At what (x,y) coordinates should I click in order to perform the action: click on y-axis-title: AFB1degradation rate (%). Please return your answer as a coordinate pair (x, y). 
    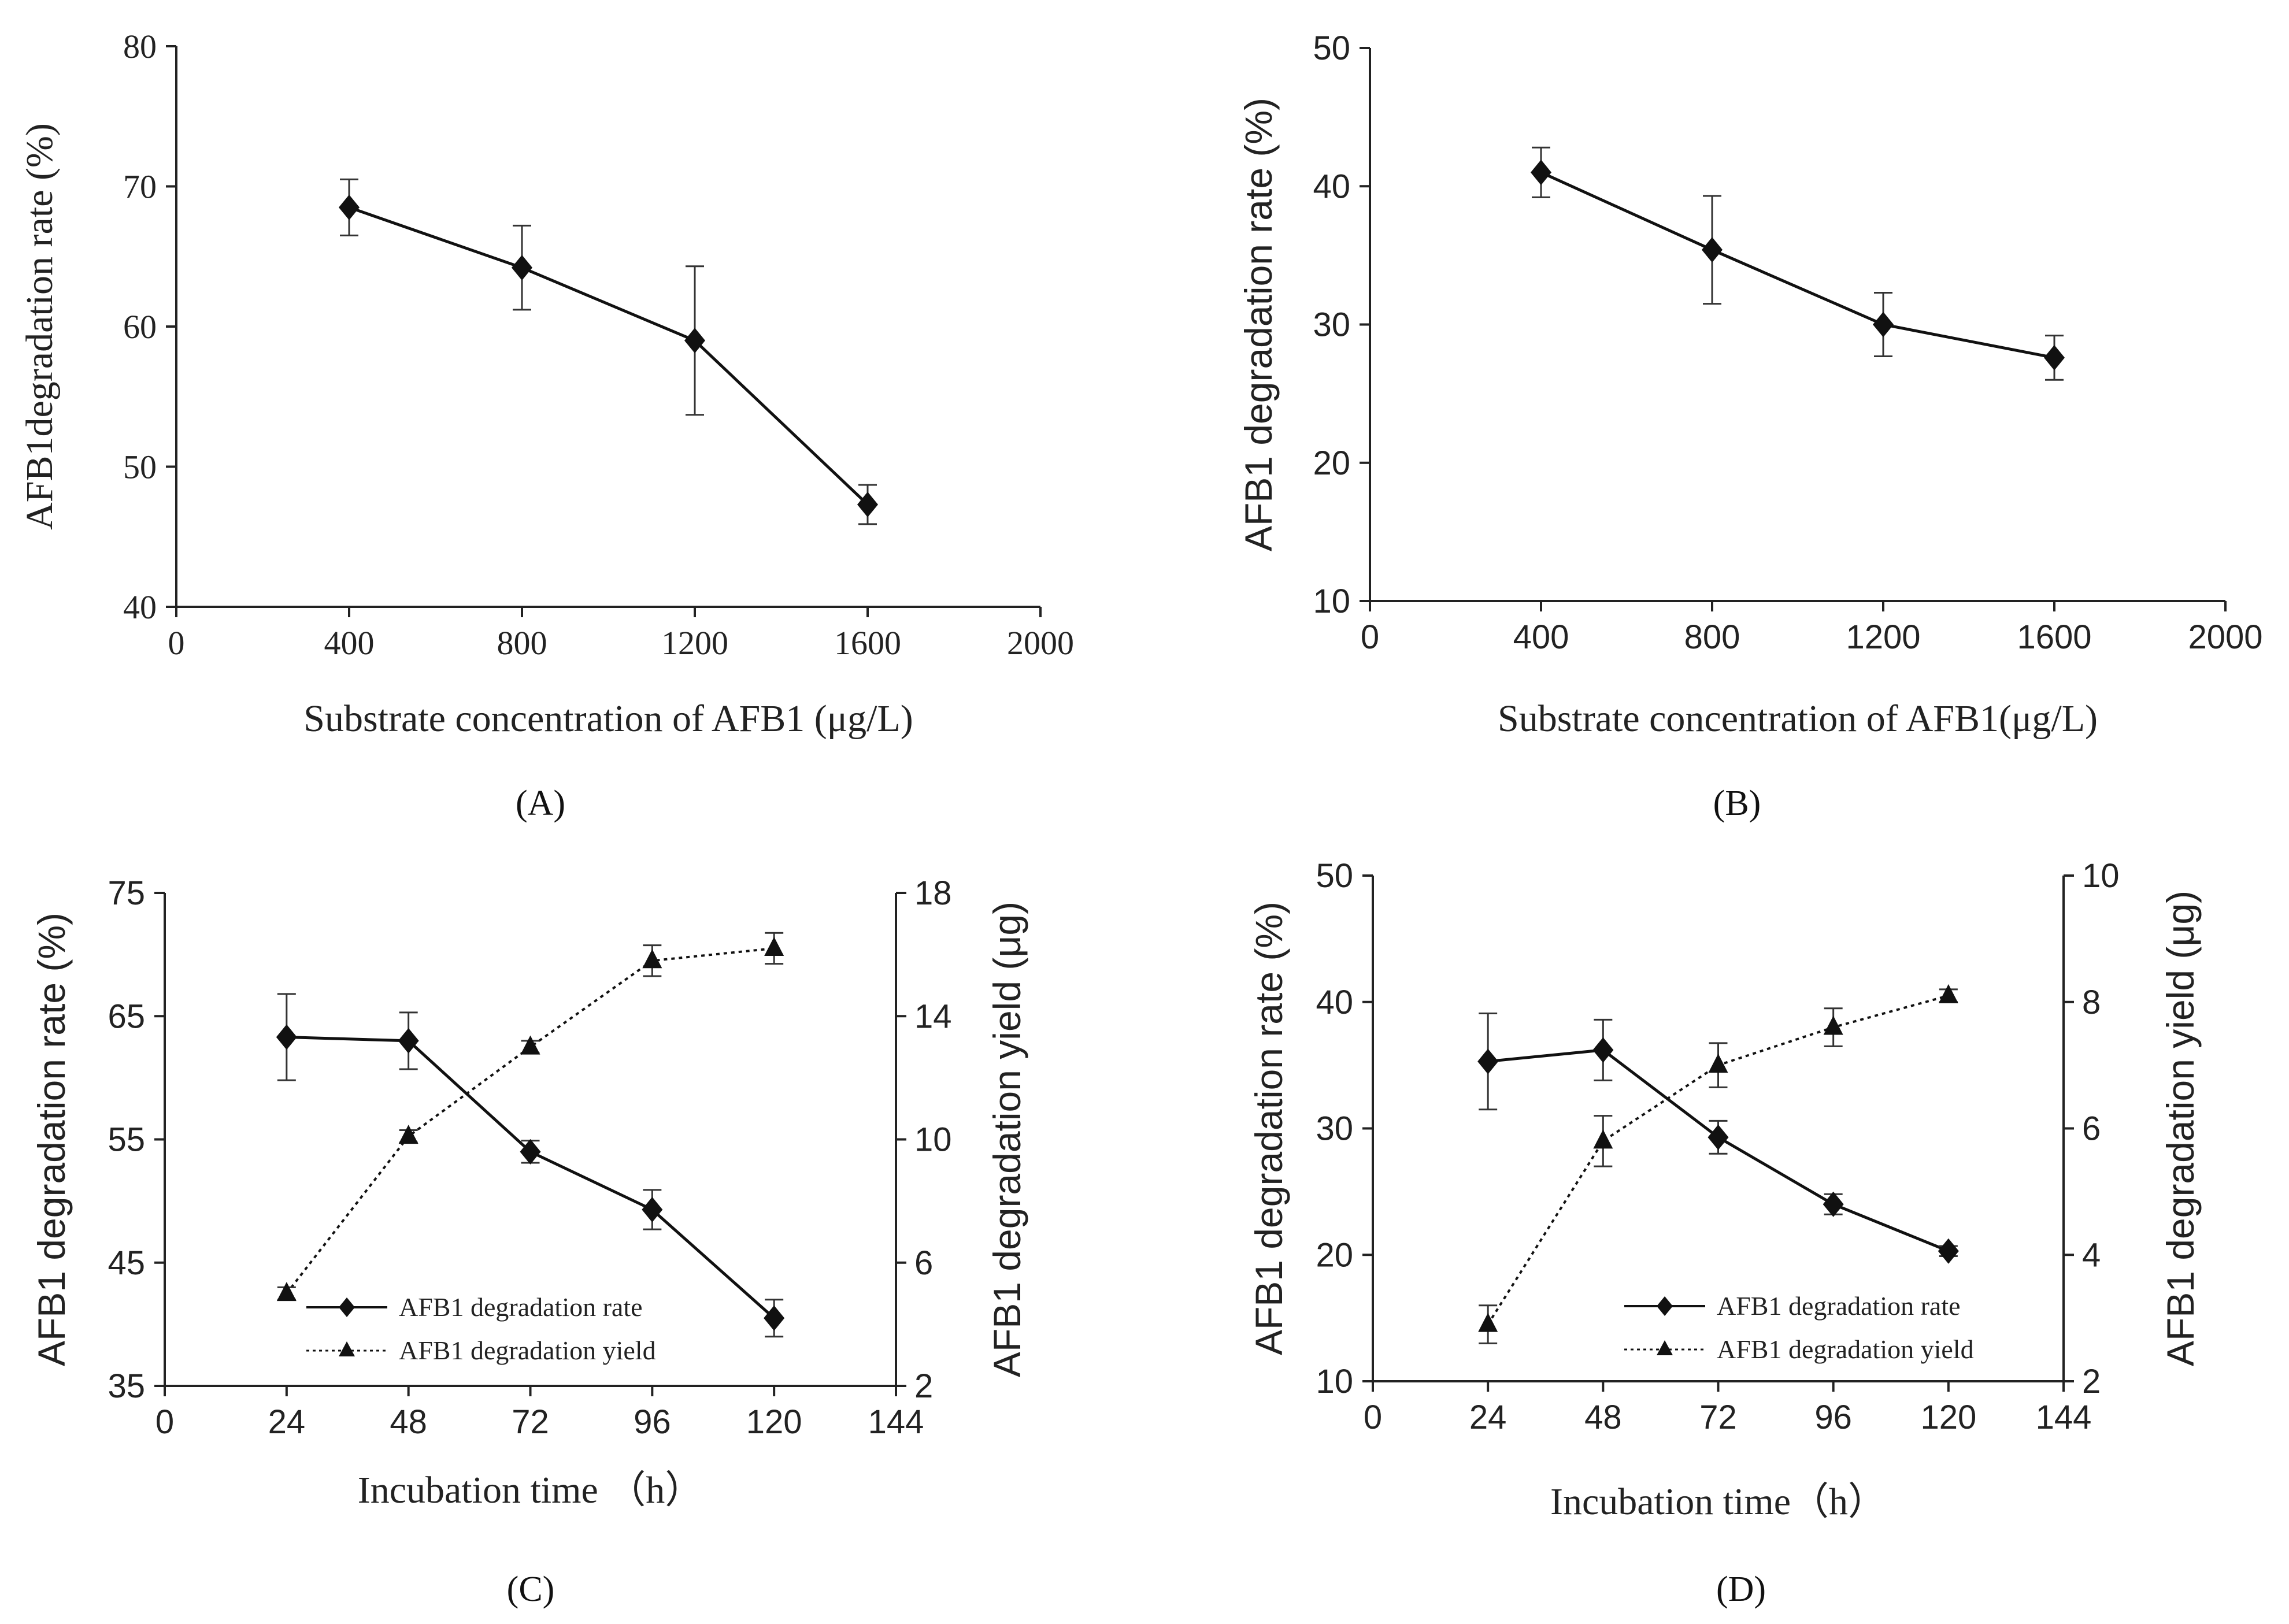
    Looking at the image, I should click on (39, 327).